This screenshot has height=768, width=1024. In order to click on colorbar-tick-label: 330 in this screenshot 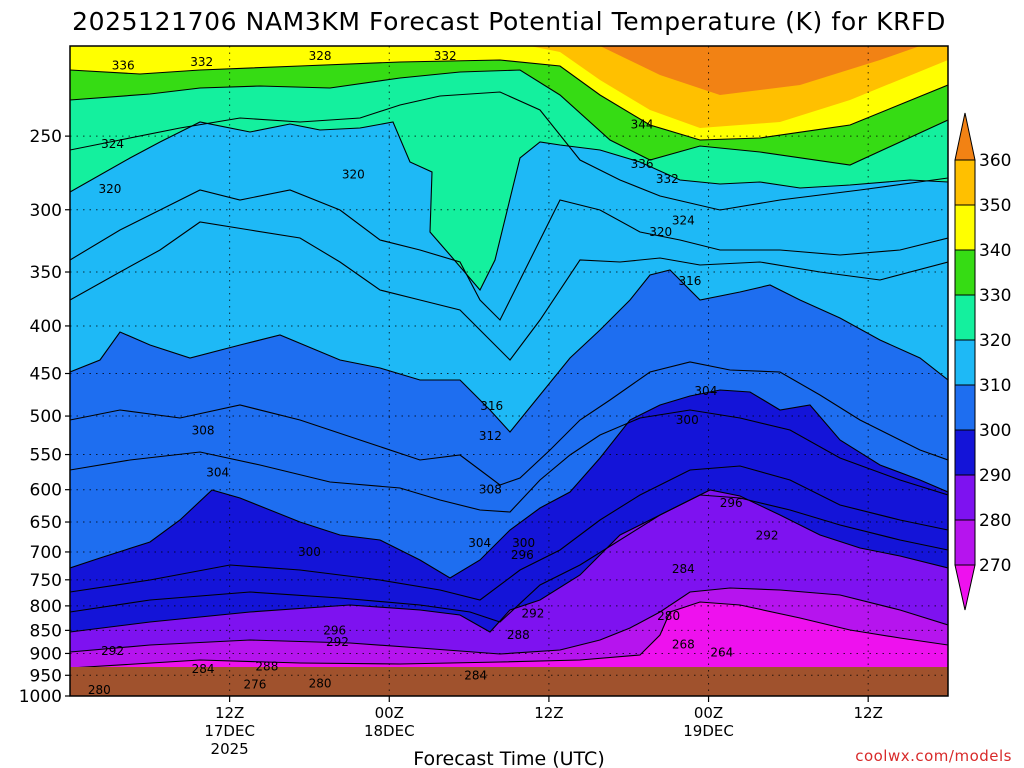, I will do `click(995, 296)`.